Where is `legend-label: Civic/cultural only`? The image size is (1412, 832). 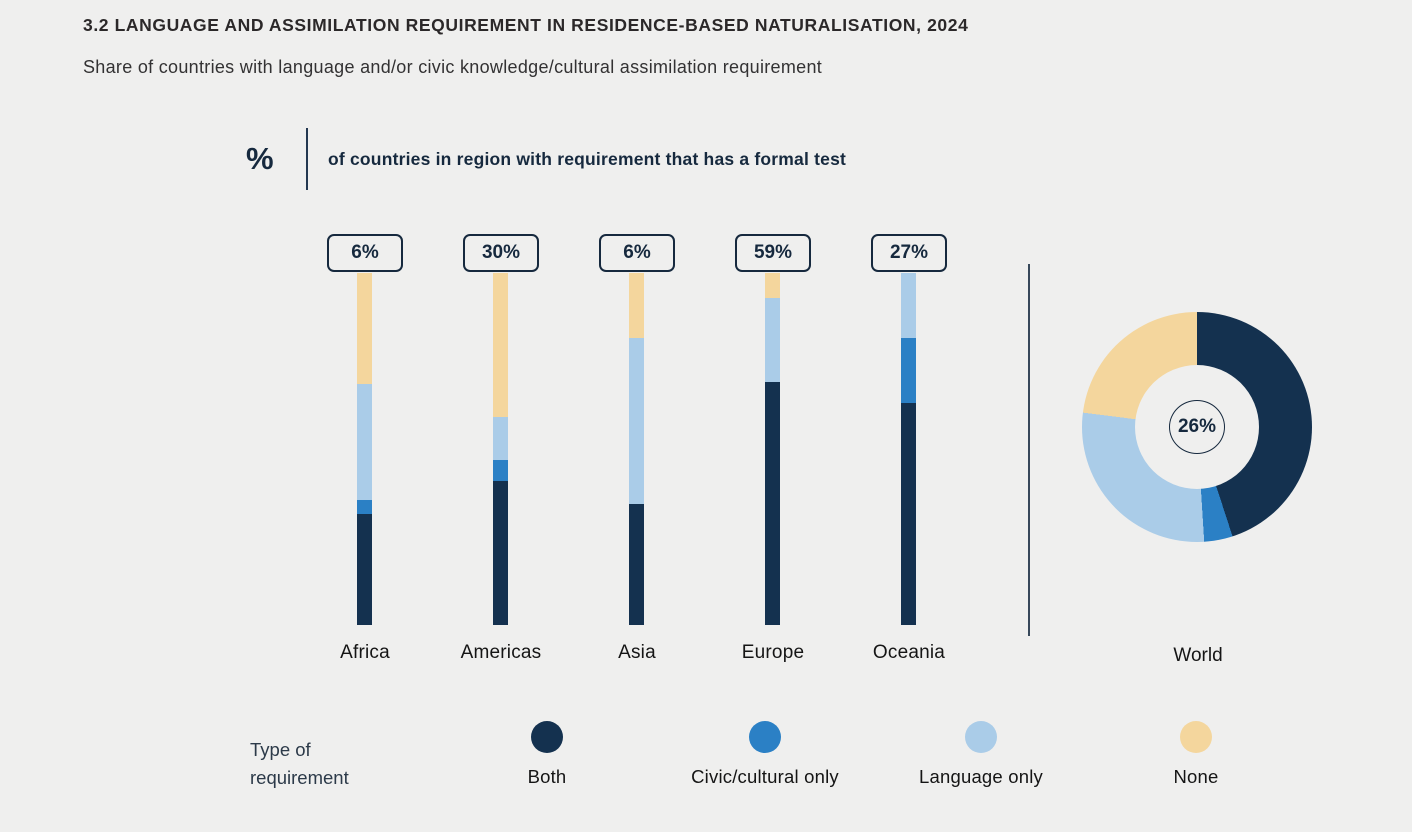 legend-label: Civic/cultural only is located at coordinates (765, 776).